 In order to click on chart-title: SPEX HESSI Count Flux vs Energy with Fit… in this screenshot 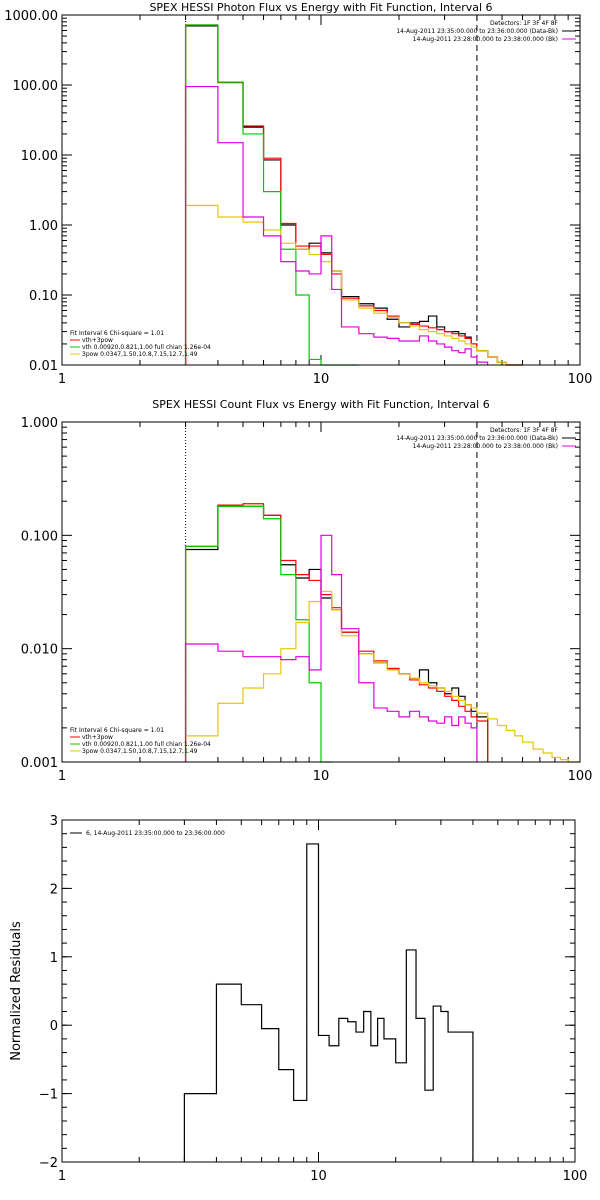, I will do `click(320, 404)`.